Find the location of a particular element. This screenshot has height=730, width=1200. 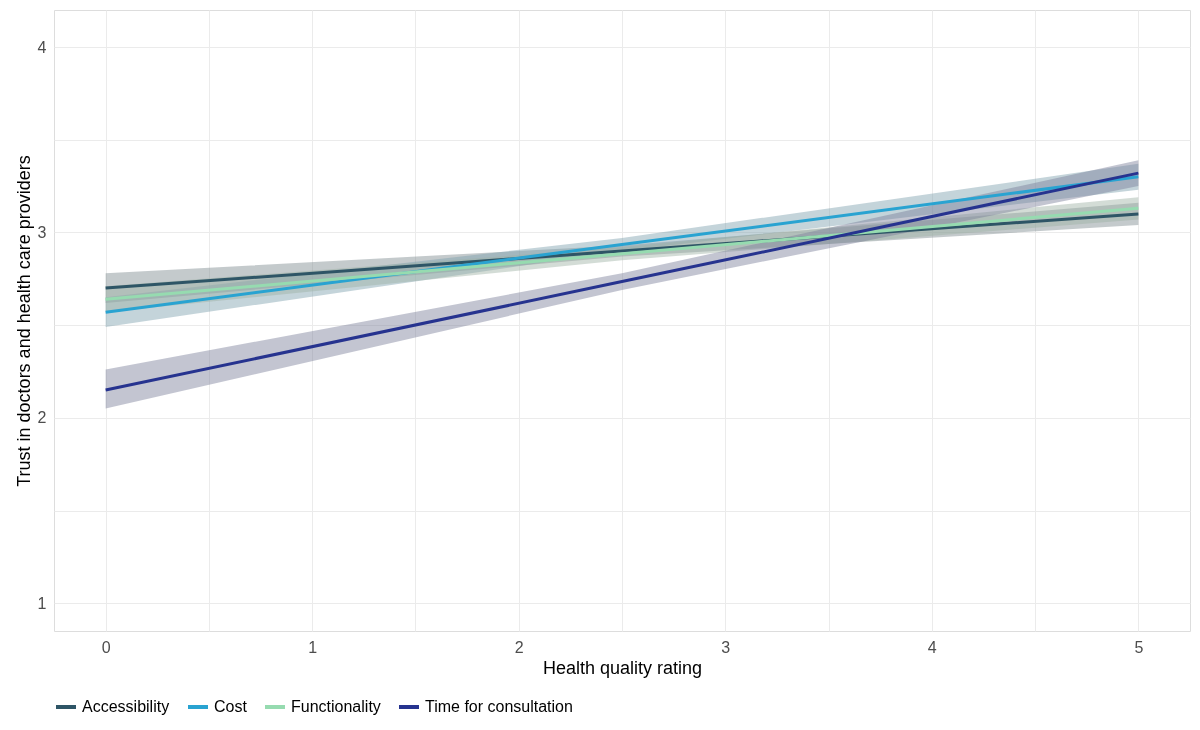

y-tick-label: 2 is located at coordinates (42, 418).